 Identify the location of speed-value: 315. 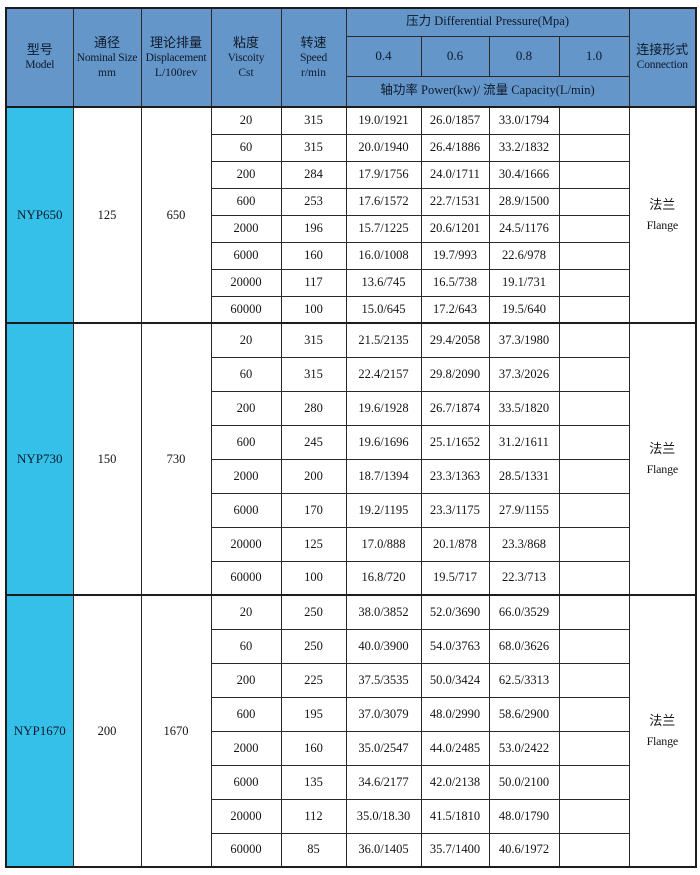
(313, 147).